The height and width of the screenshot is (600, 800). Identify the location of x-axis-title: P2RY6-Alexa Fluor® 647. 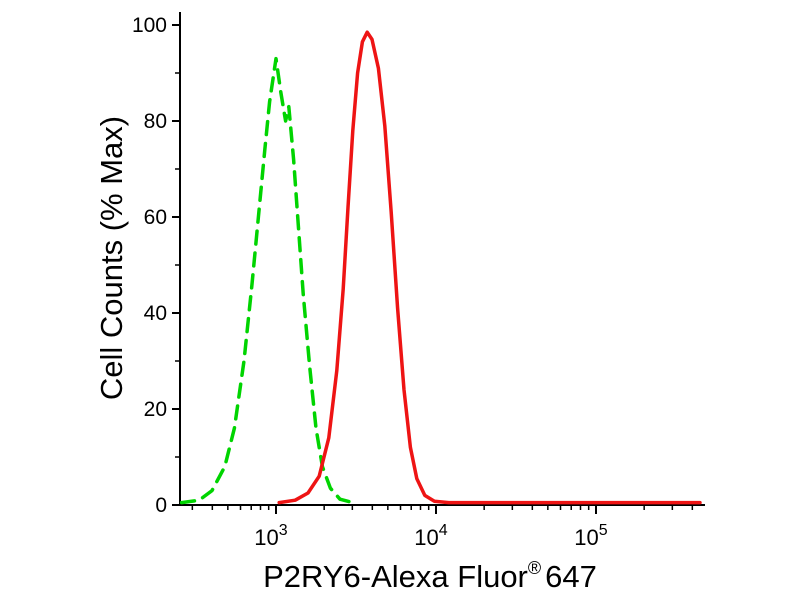
(430, 576).